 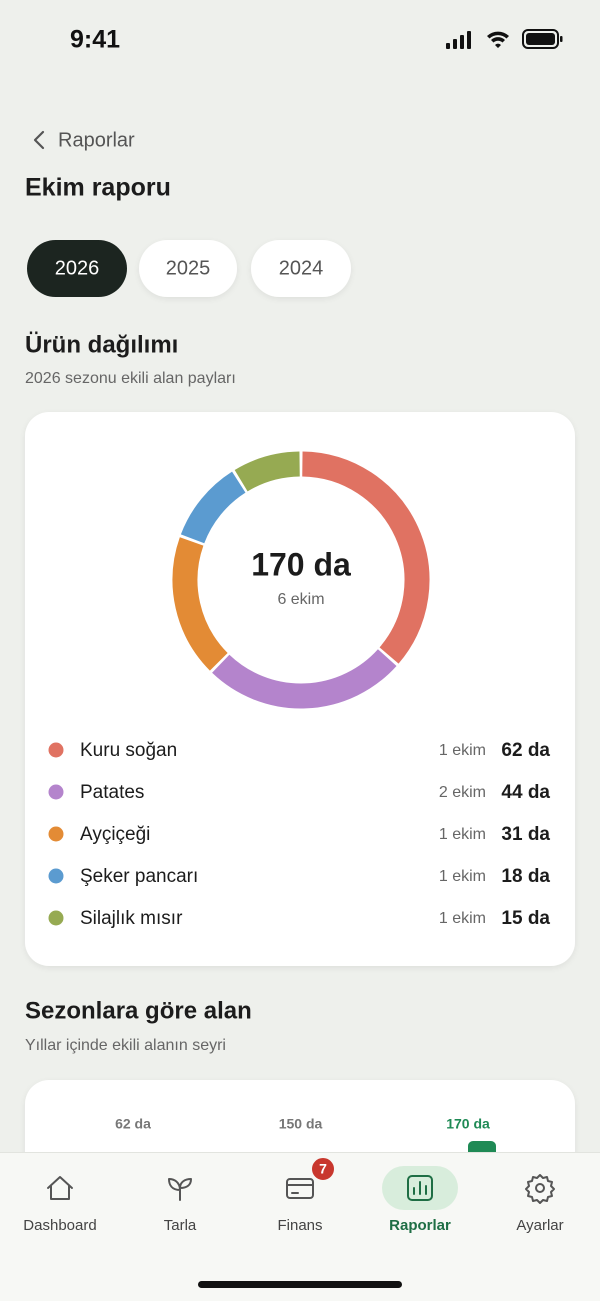 I want to click on donut-center-label: 170 da, so click(x=301, y=564).